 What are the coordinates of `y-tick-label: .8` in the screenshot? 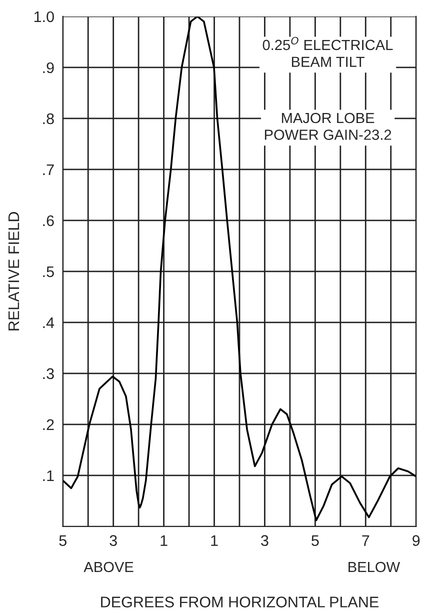 It's located at (48, 118).